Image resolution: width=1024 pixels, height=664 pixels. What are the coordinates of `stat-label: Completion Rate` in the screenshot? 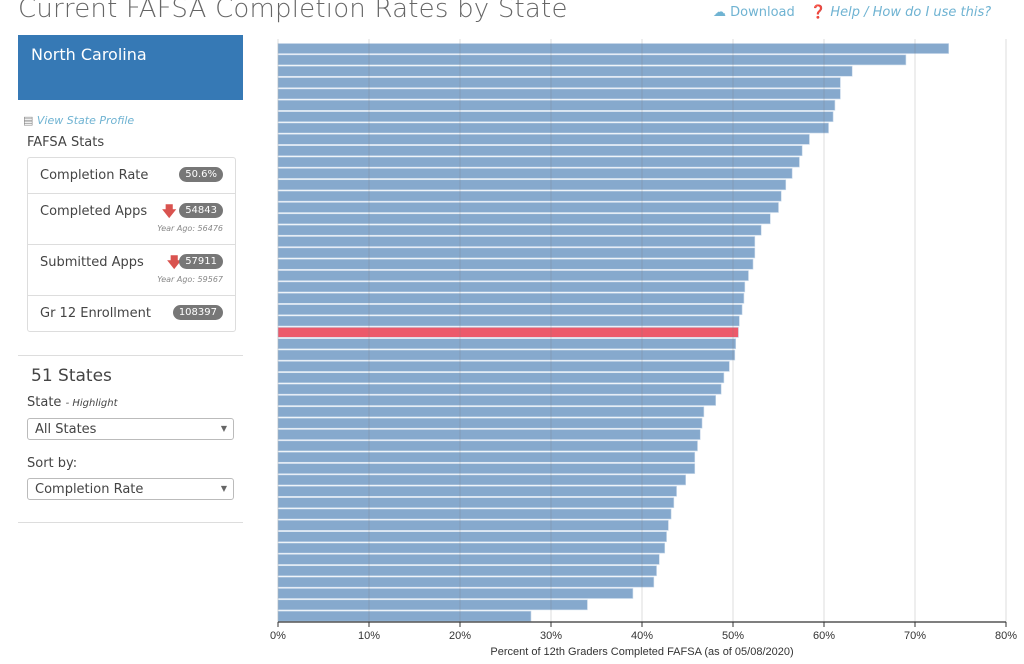 It's located at (94, 175).